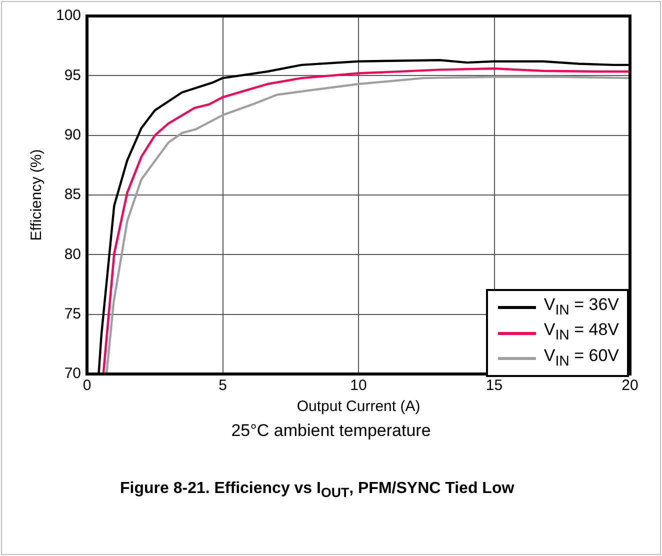  What do you see at coordinates (73, 313) in the screenshot?
I see `y-tick-label: 75` at bounding box center [73, 313].